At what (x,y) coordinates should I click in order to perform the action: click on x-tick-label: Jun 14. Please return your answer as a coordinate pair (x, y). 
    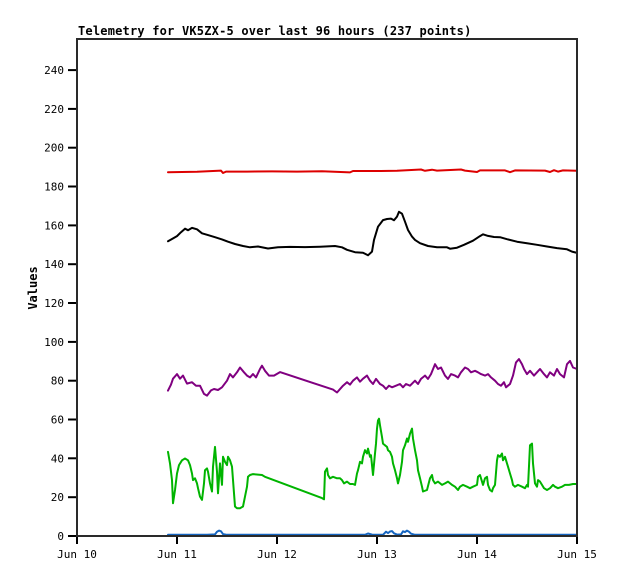
    Looking at the image, I should click on (477, 554).